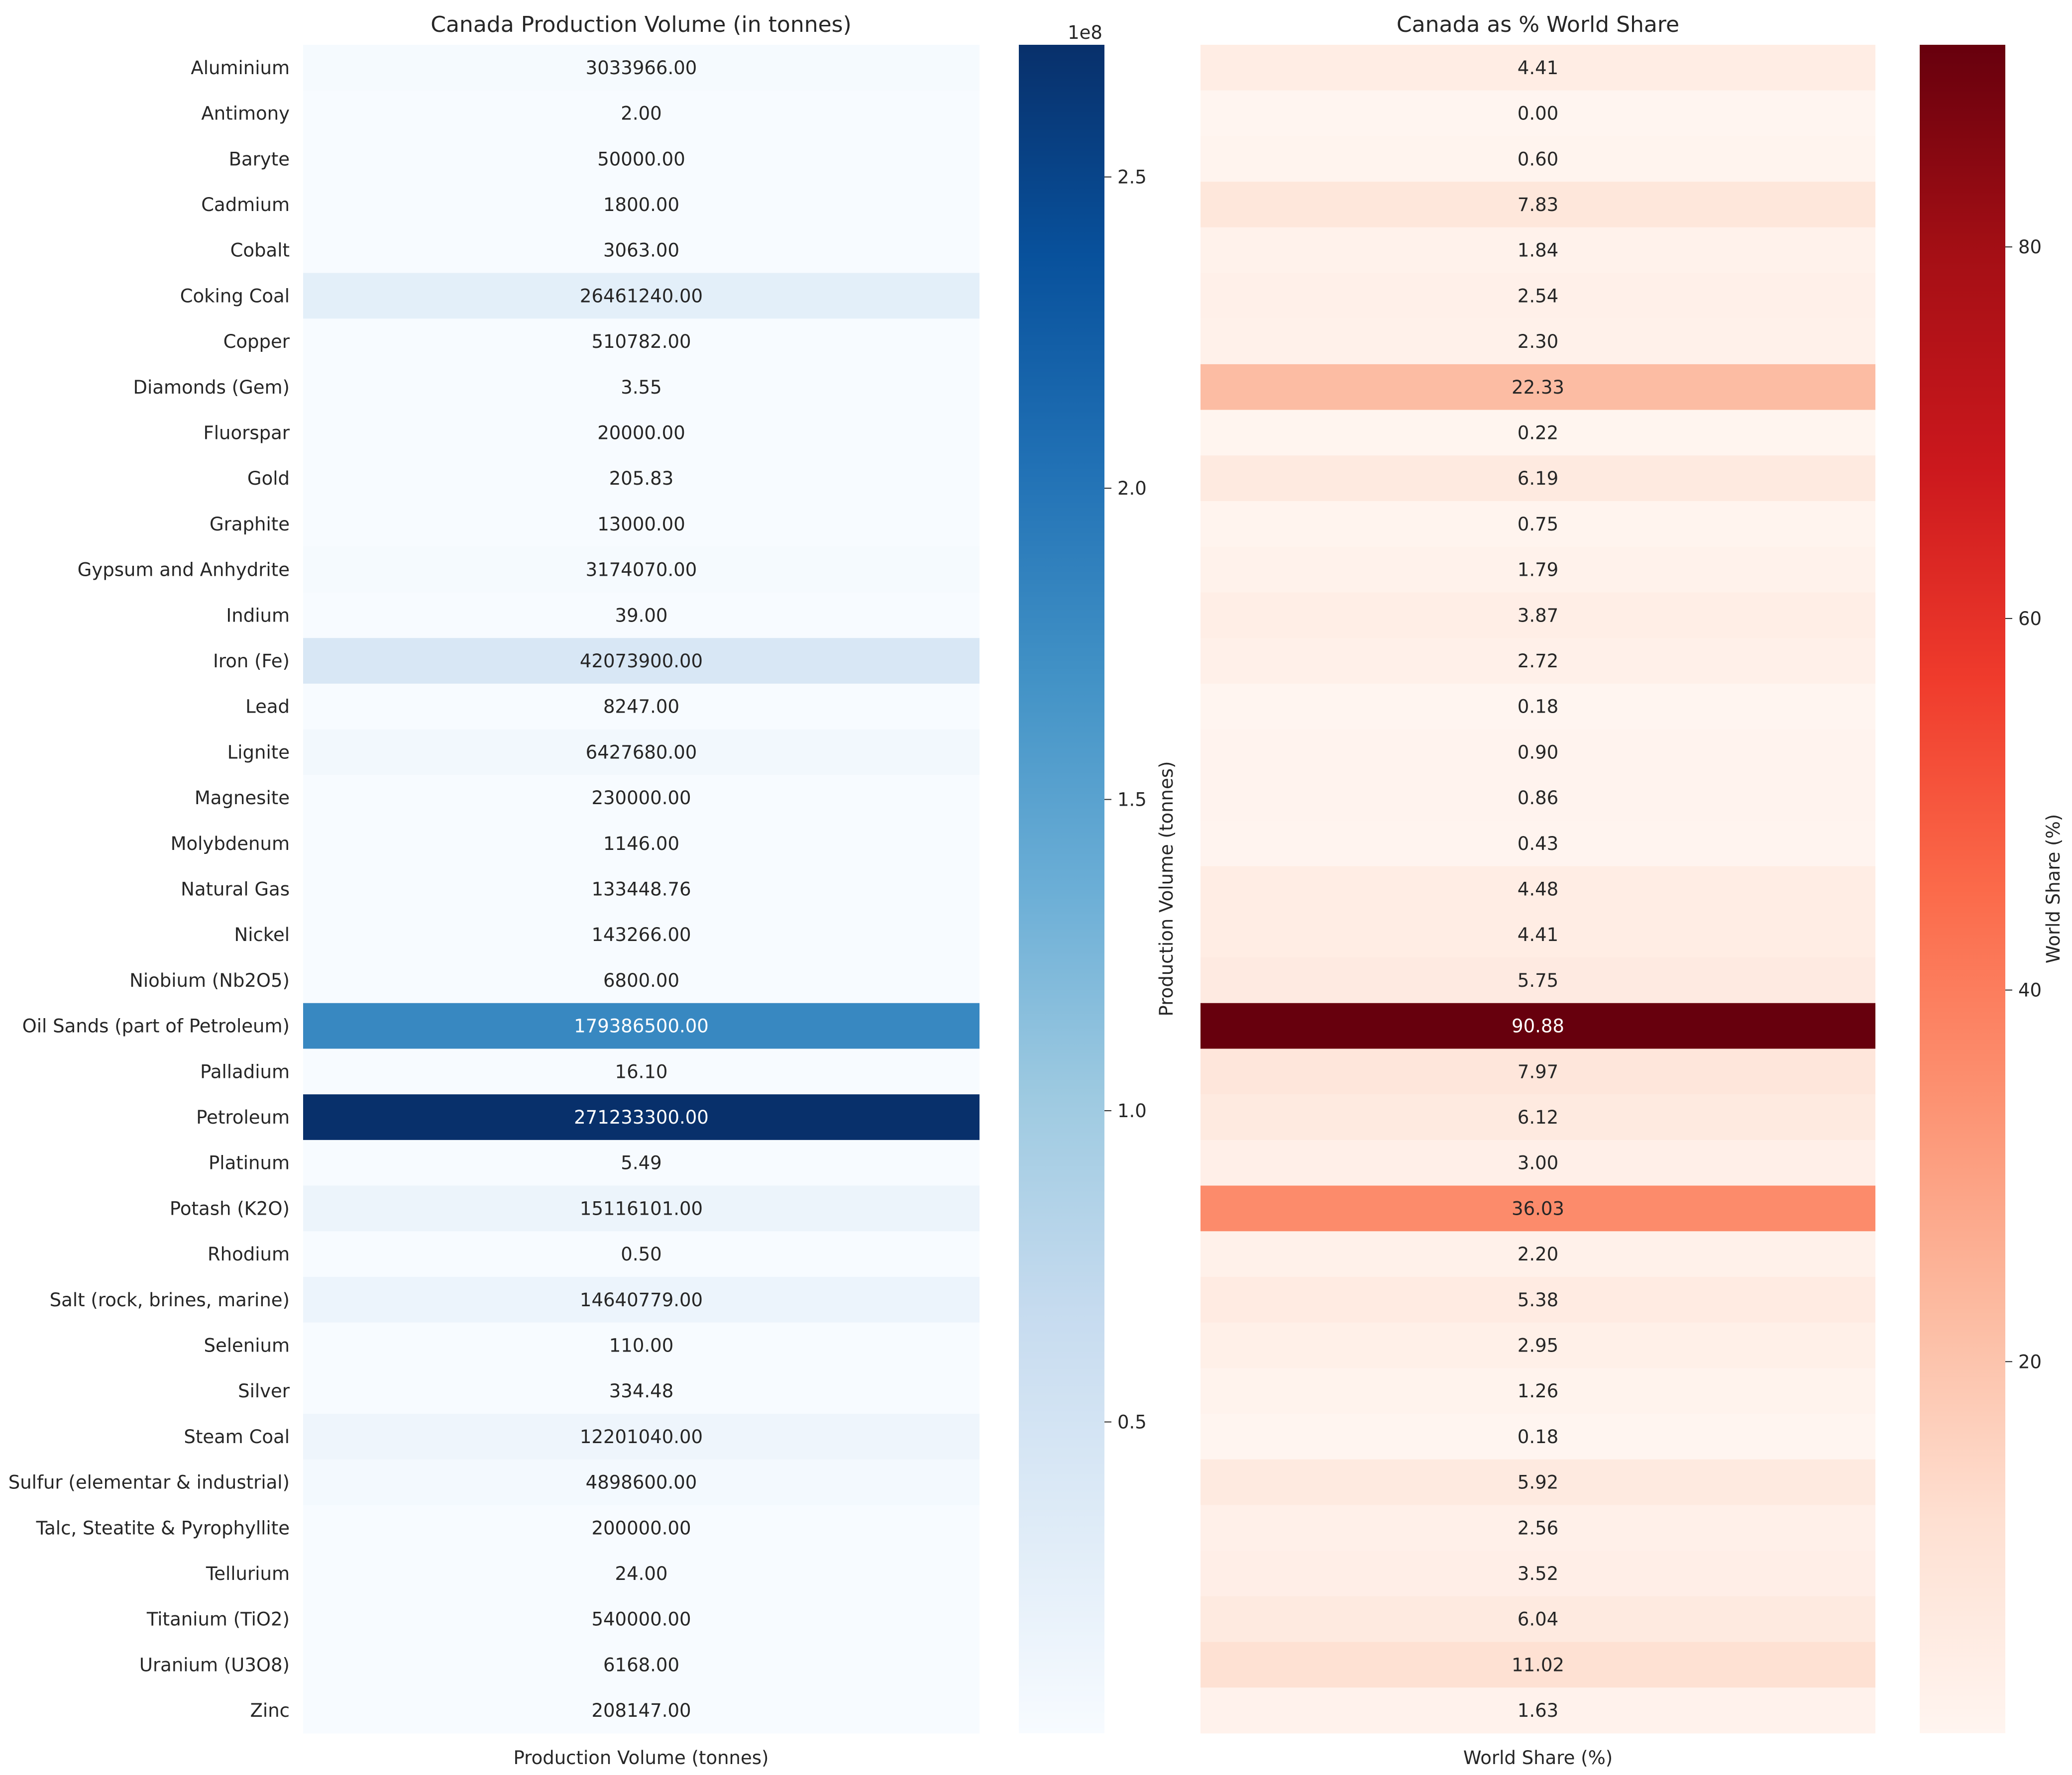 The width and height of the screenshot is (2072, 1775). I want to click on cell-value-label: 15116101.00, so click(641, 1208).